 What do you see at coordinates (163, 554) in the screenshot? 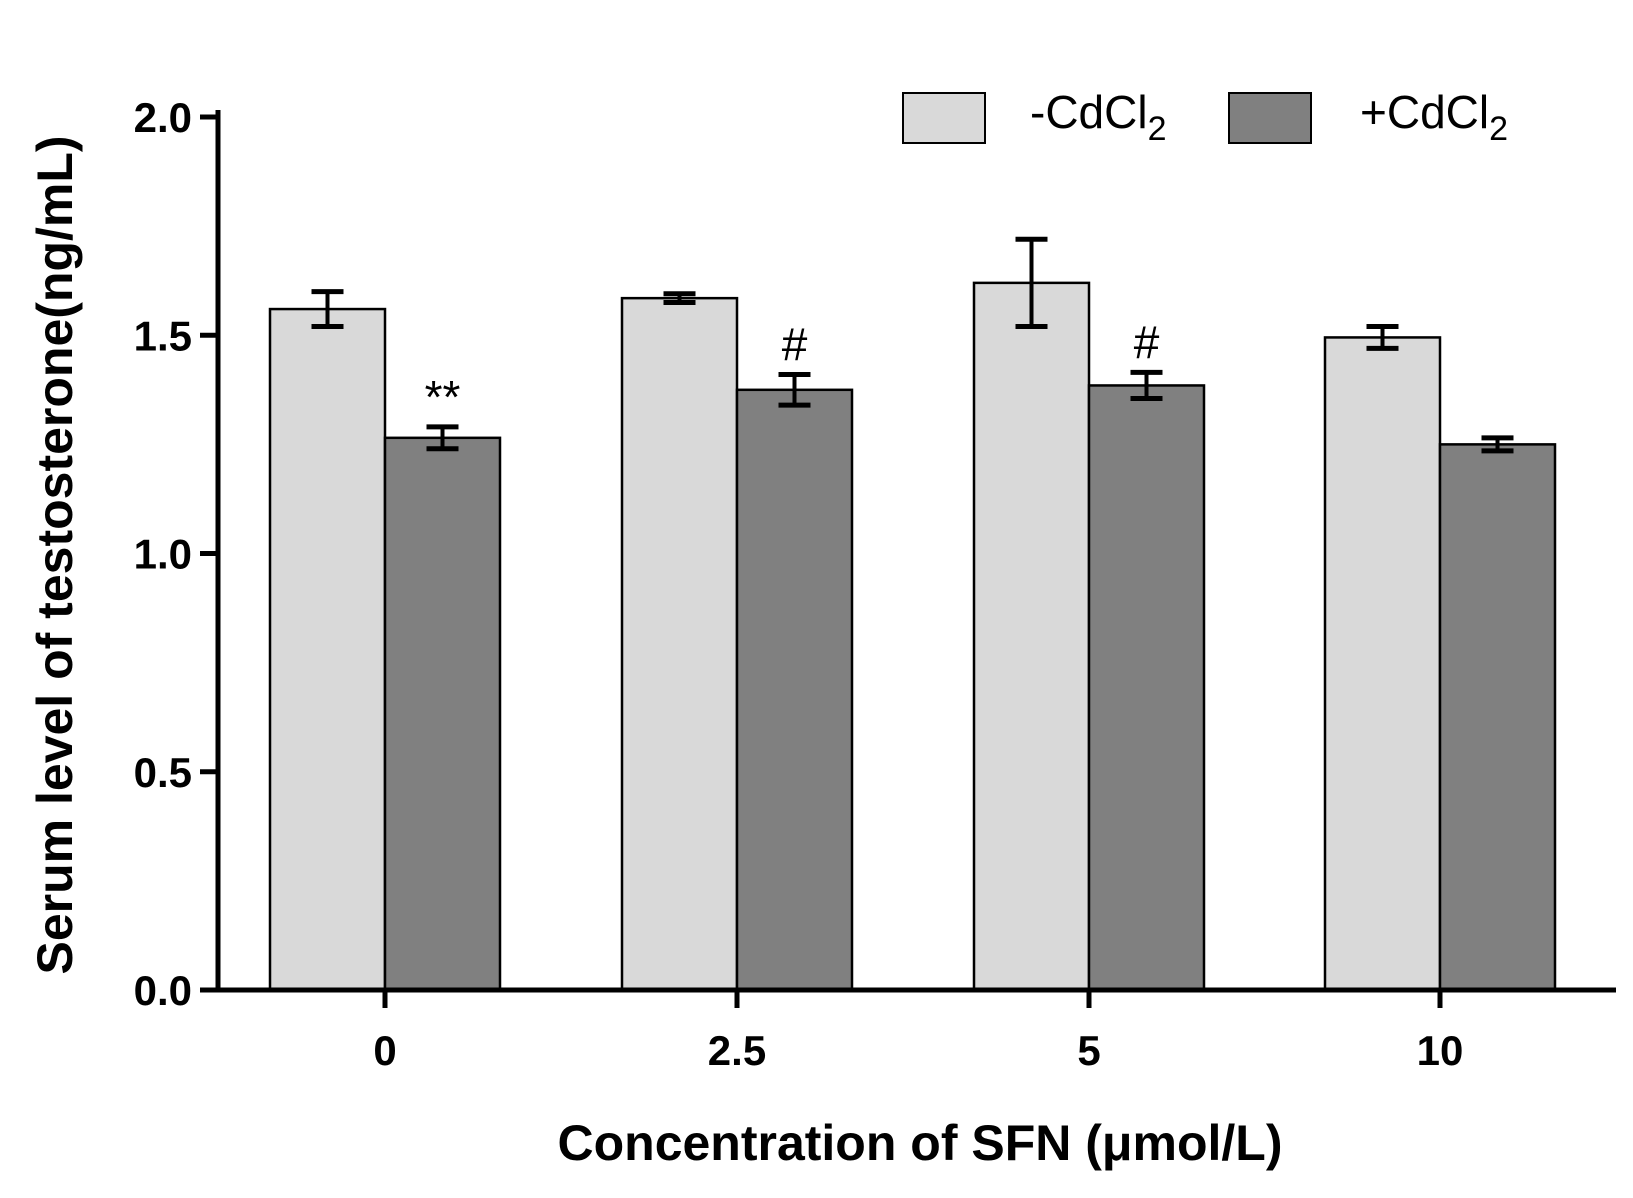
I see `y-tick-label: 1.0` at bounding box center [163, 554].